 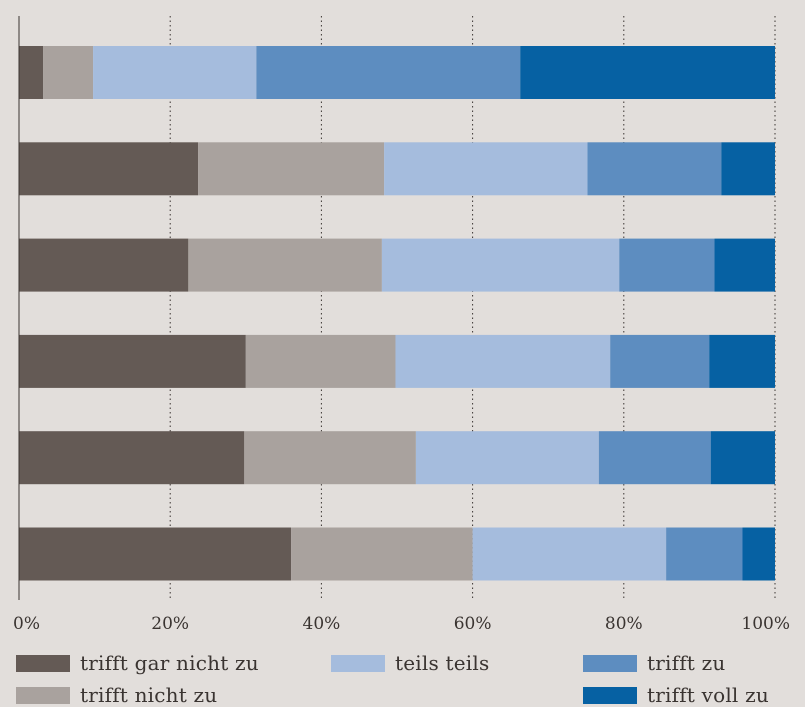 What do you see at coordinates (624, 624) in the screenshot?
I see `x-tick-label: 80%` at bounding box center [624, 624].